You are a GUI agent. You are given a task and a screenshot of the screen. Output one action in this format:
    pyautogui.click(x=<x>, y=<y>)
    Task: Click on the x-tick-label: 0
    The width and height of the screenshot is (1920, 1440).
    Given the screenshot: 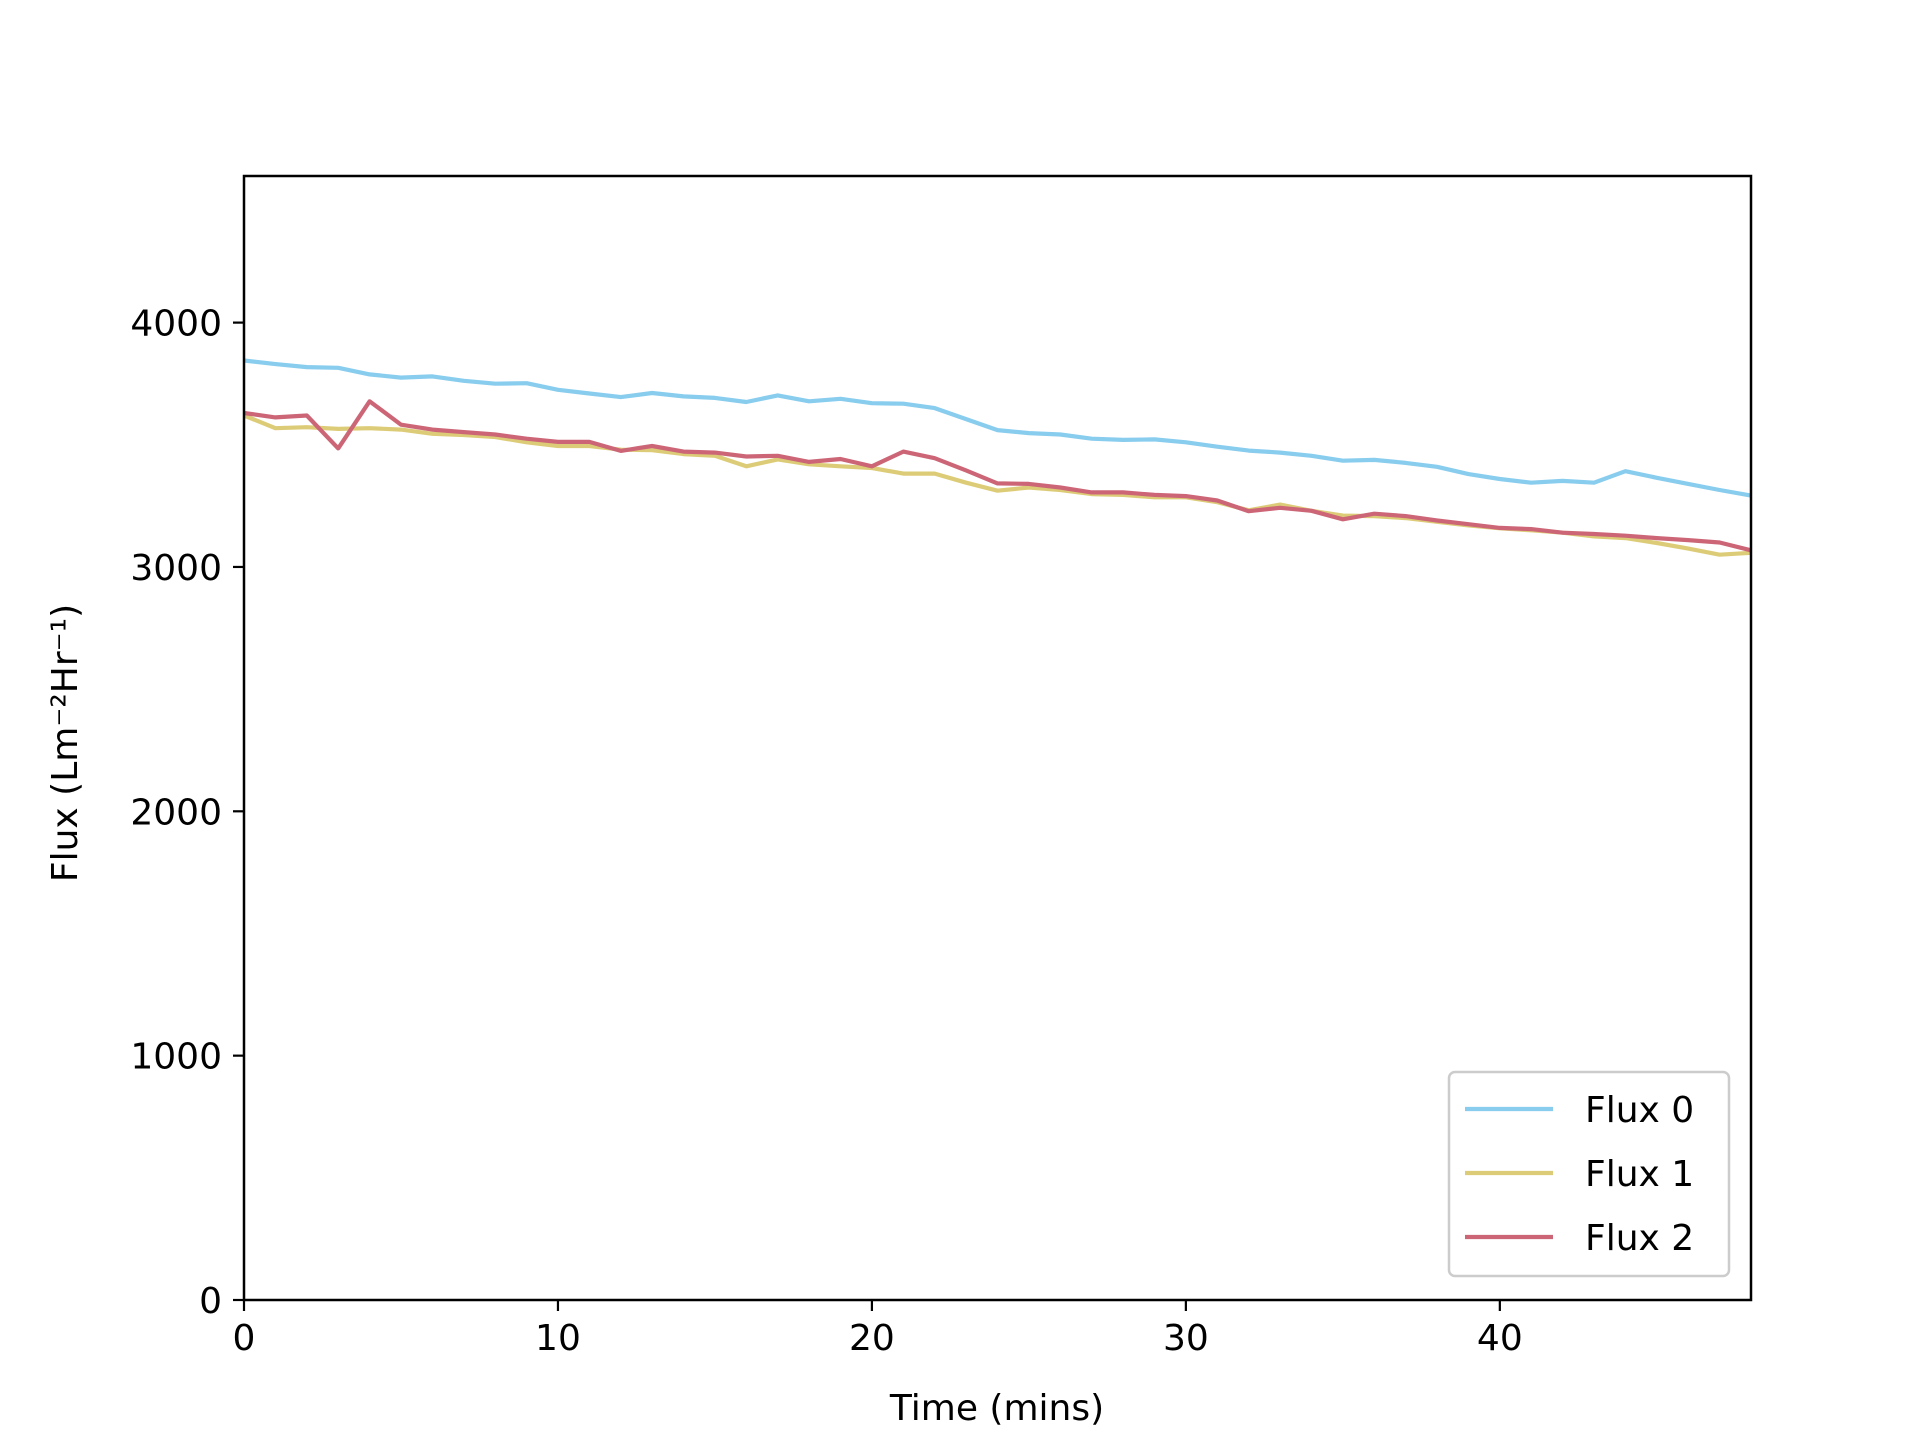 What is the action you would take?
    pyautogui.click(x=244, y=1338)
    